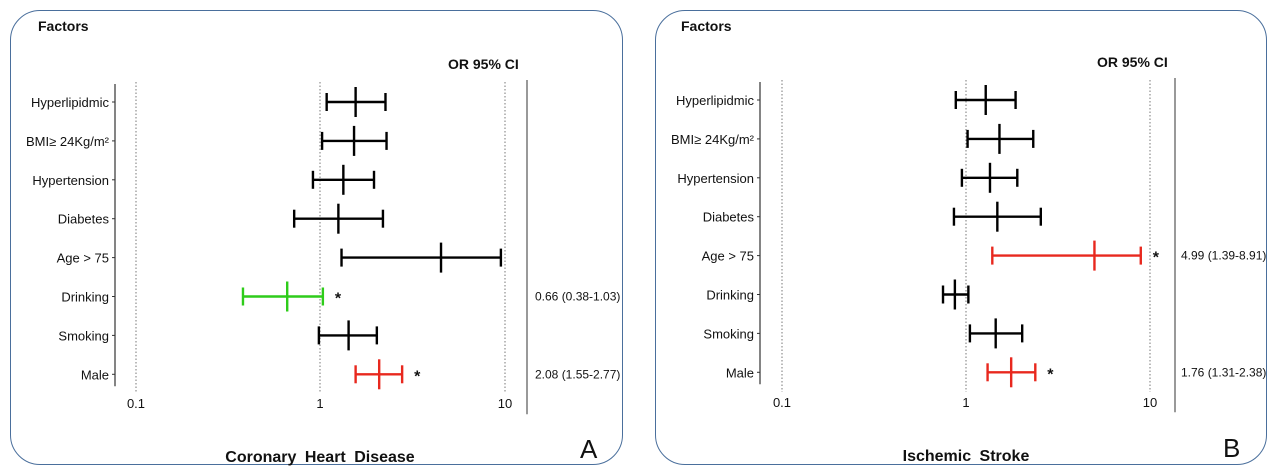 Image resolution: width=1273 pixels, height=469 pixels. What do you see at coordinates (1223, 256) in the screenshot?
I see `or-ci-value: 4.99 (1.39-8.91)` at bounding box center [1223, 256].